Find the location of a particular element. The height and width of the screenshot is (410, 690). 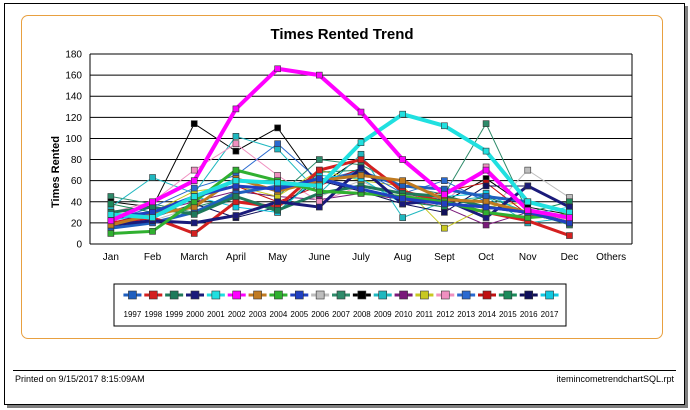

legend-label: 2016 is located at coordinates (529, 314).